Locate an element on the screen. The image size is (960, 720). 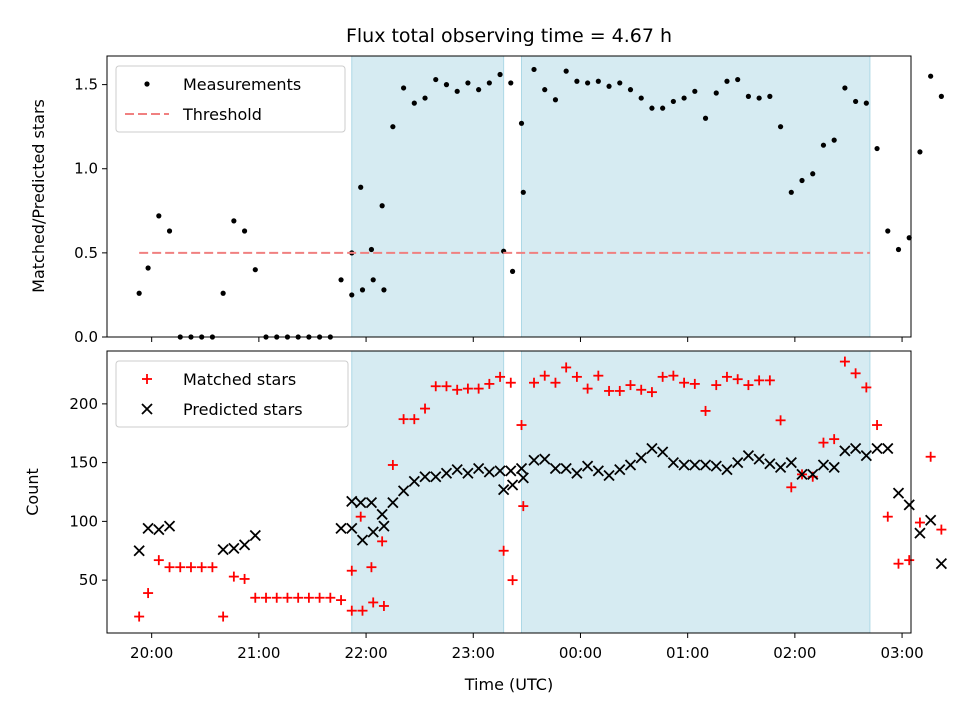
legend-label: Predicted stars is located at coordinates (243, 409).